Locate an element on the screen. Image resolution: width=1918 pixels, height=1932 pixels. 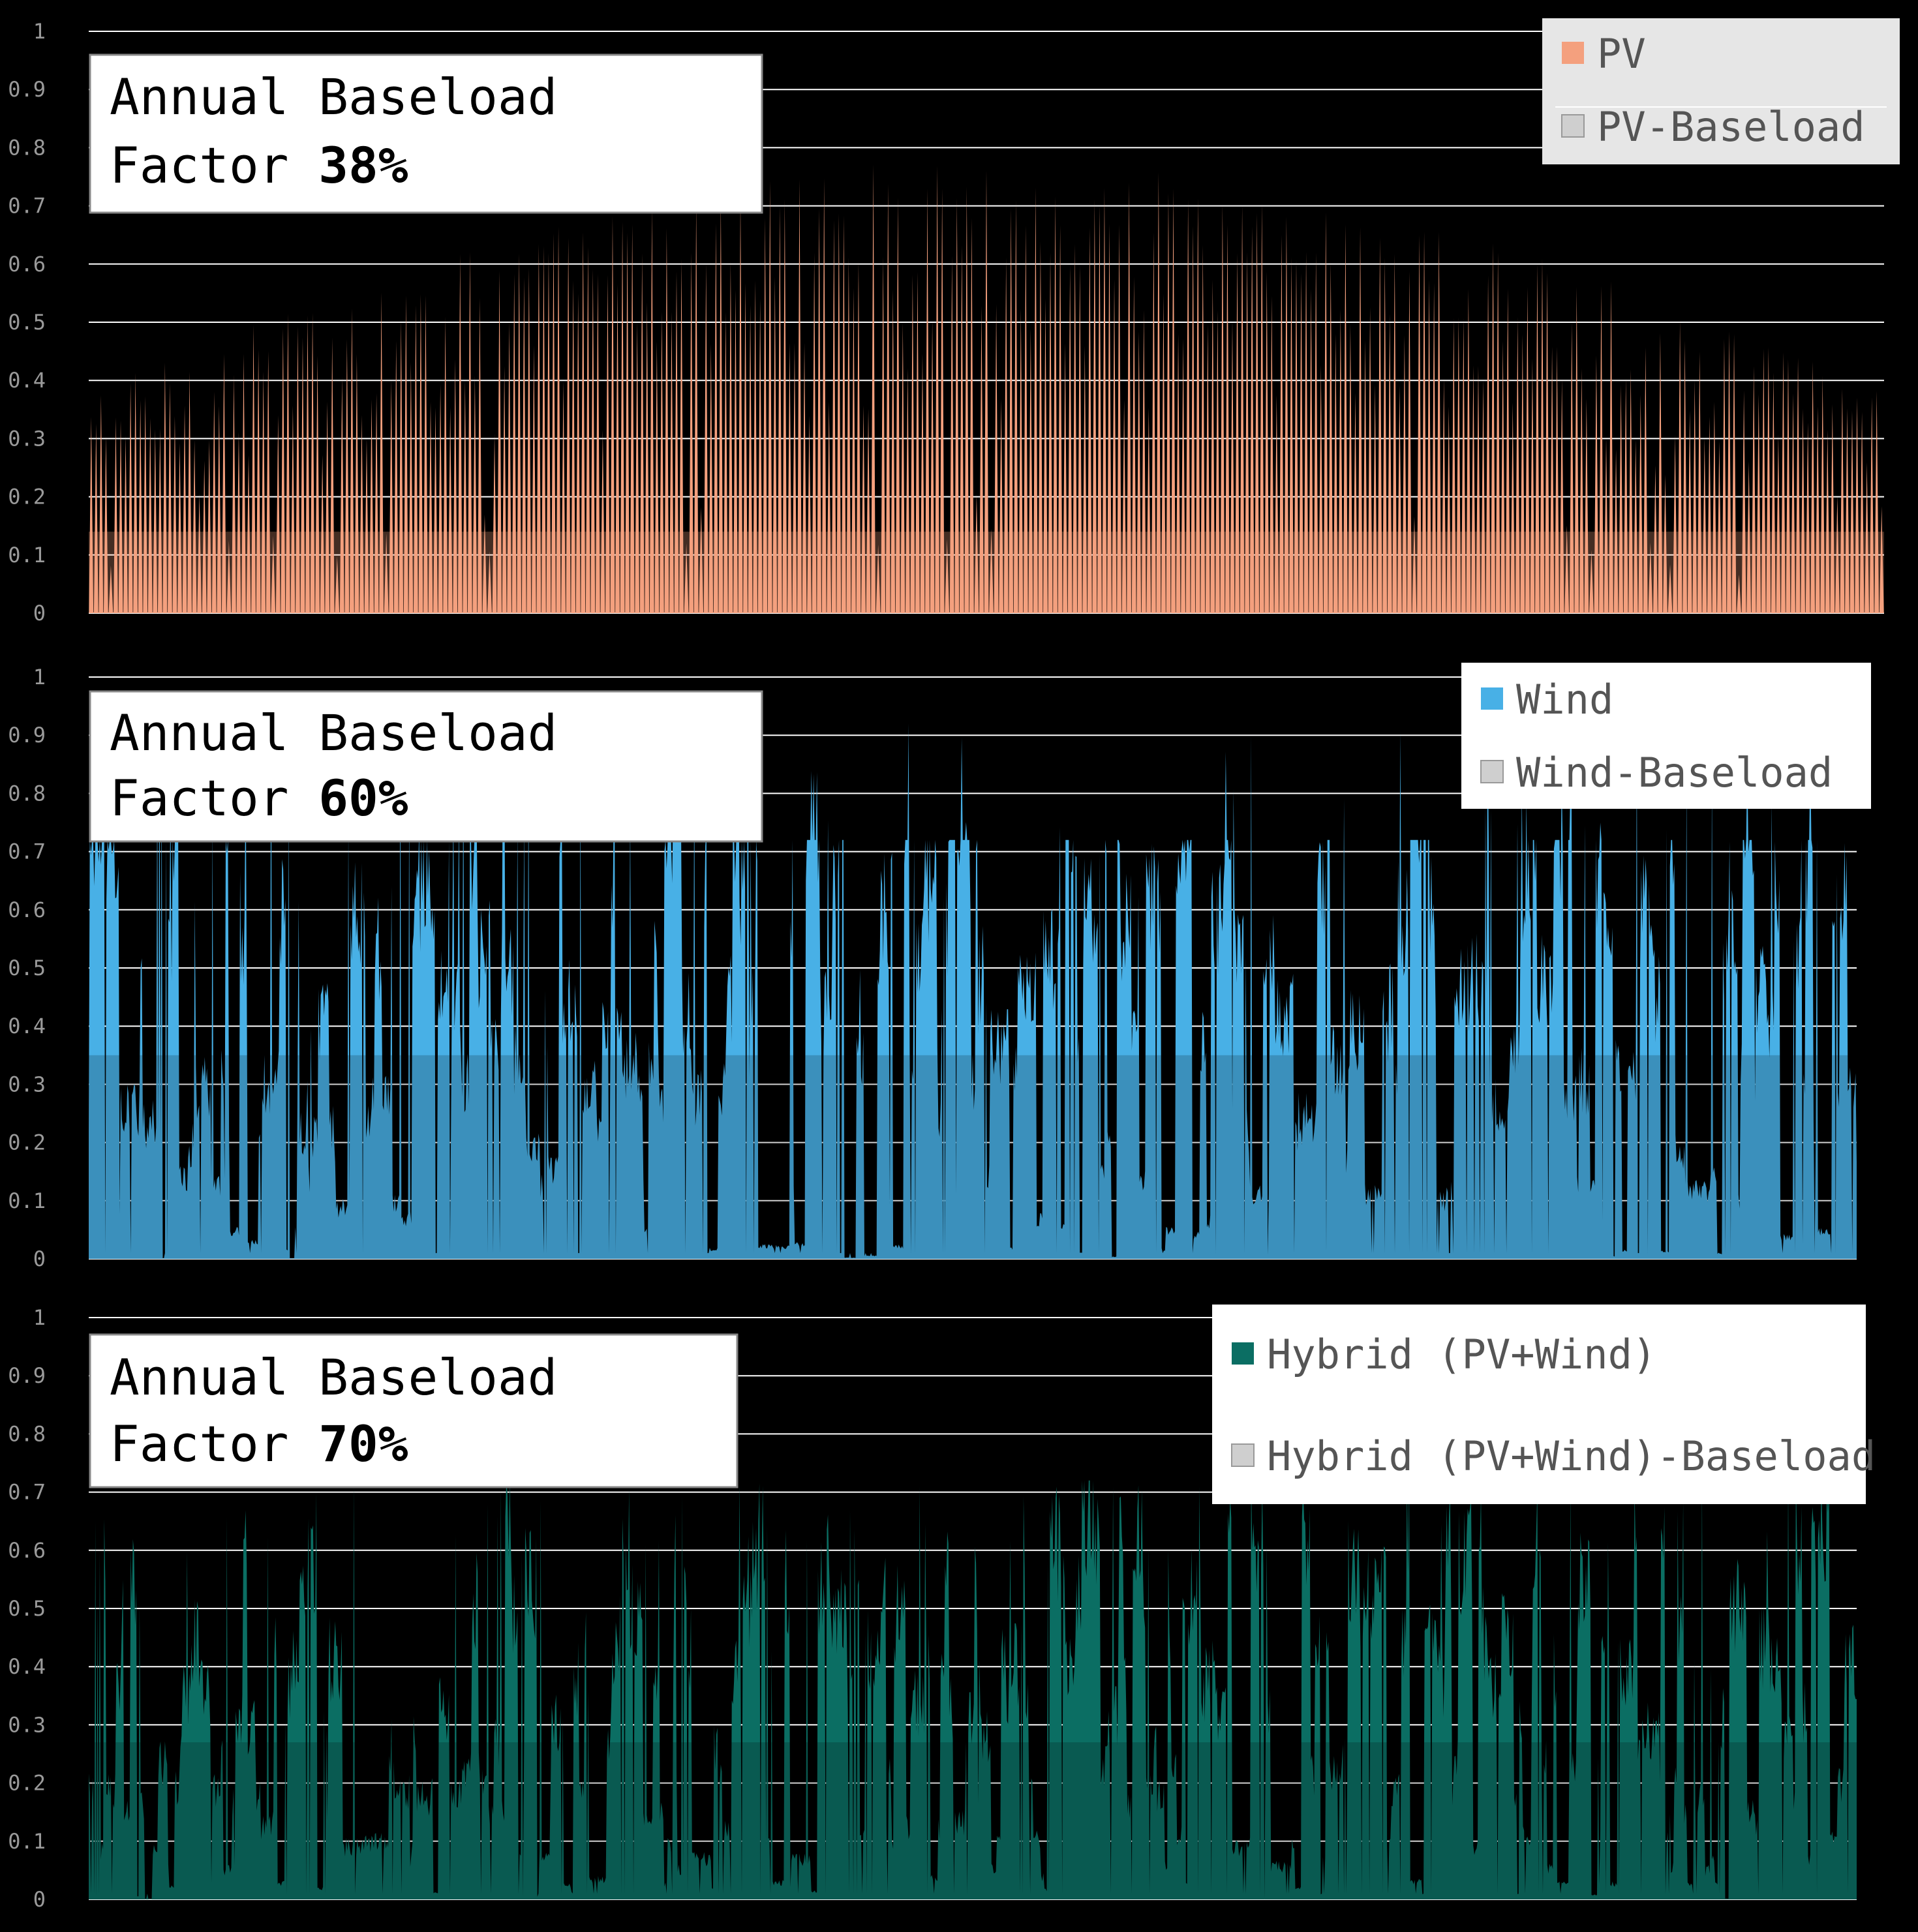
annotation-value: 60% is located at coordinates (363, 798).